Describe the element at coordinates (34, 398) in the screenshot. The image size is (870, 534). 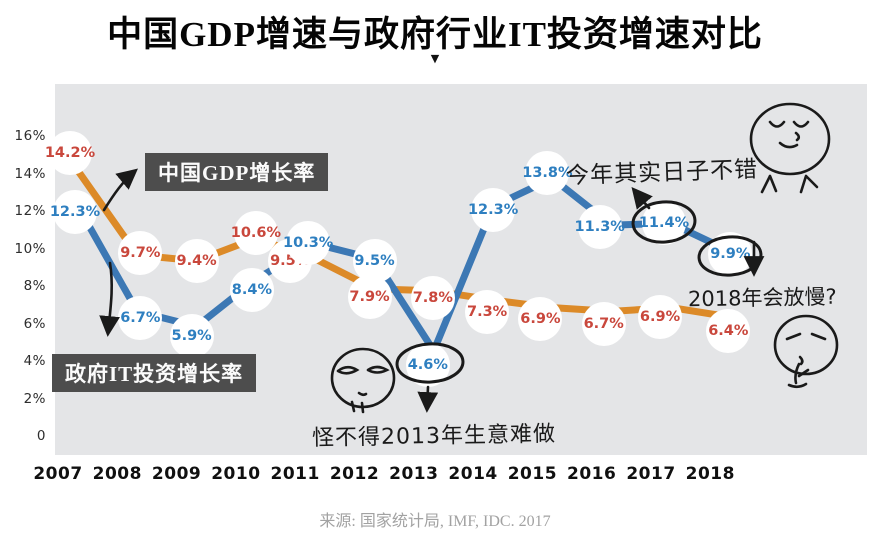
I see `y-tick-2%: 2%` at that location.